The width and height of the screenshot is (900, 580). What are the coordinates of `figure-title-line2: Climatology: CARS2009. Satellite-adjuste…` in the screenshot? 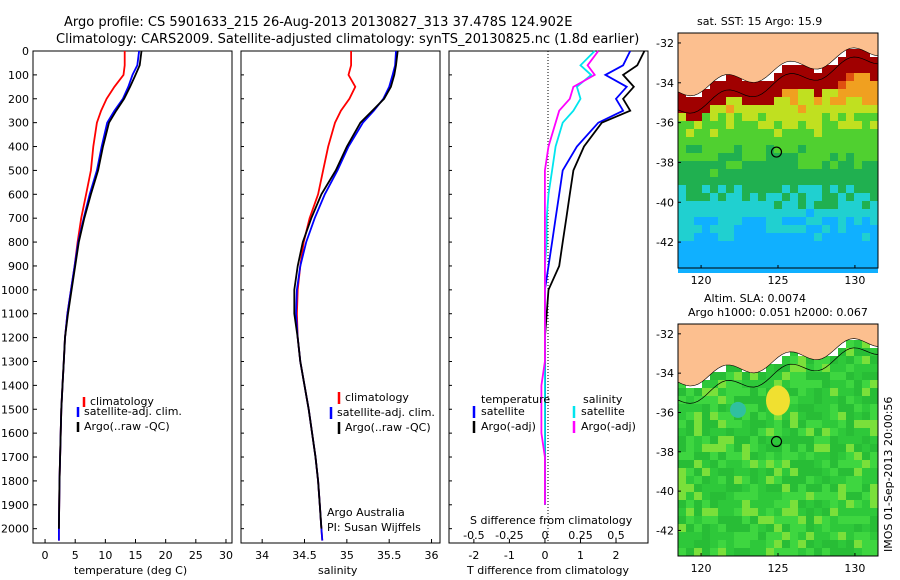 It's located at (347, 39).